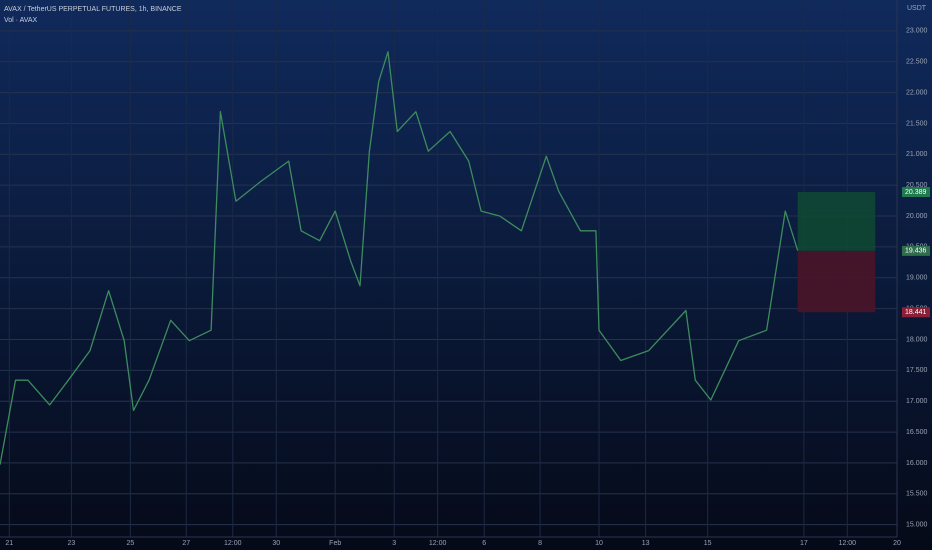  I want to click on x-tick-label: 17, so click(804, 543).